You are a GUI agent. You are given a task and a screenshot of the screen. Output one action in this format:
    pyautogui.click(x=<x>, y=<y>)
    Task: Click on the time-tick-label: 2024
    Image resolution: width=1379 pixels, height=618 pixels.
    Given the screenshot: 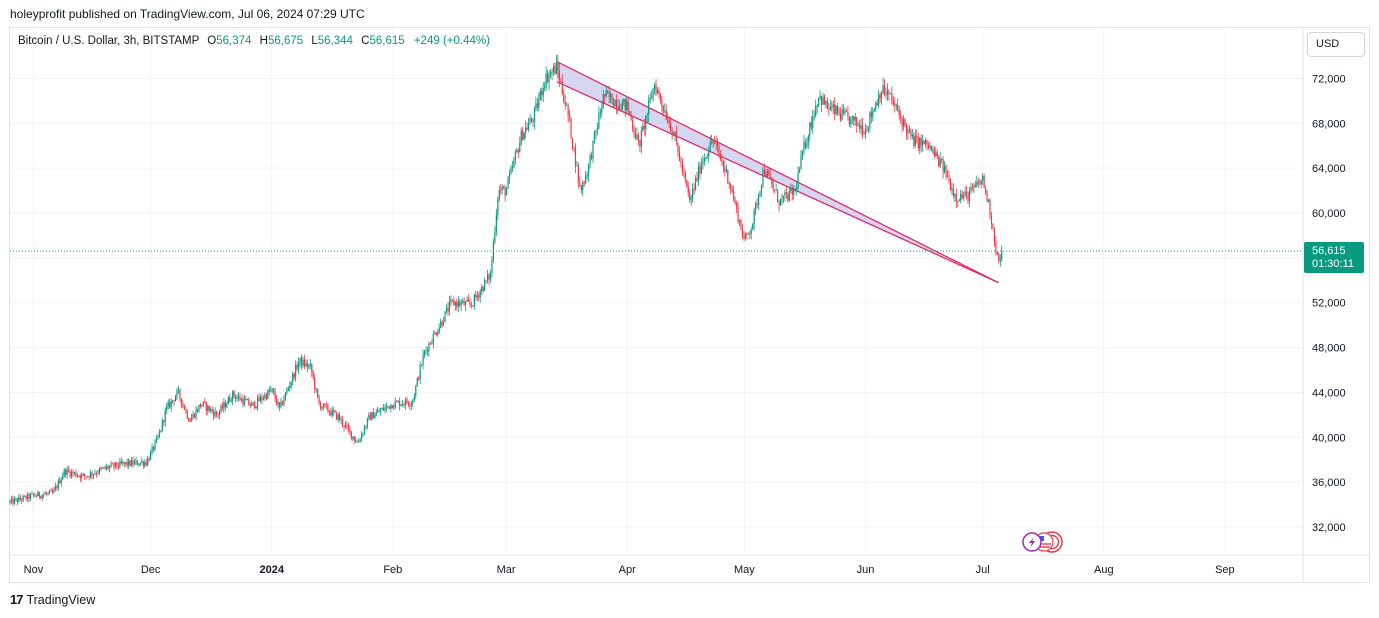 What is the action you would take?
    pyautogui.click(x=271, y=570)
    